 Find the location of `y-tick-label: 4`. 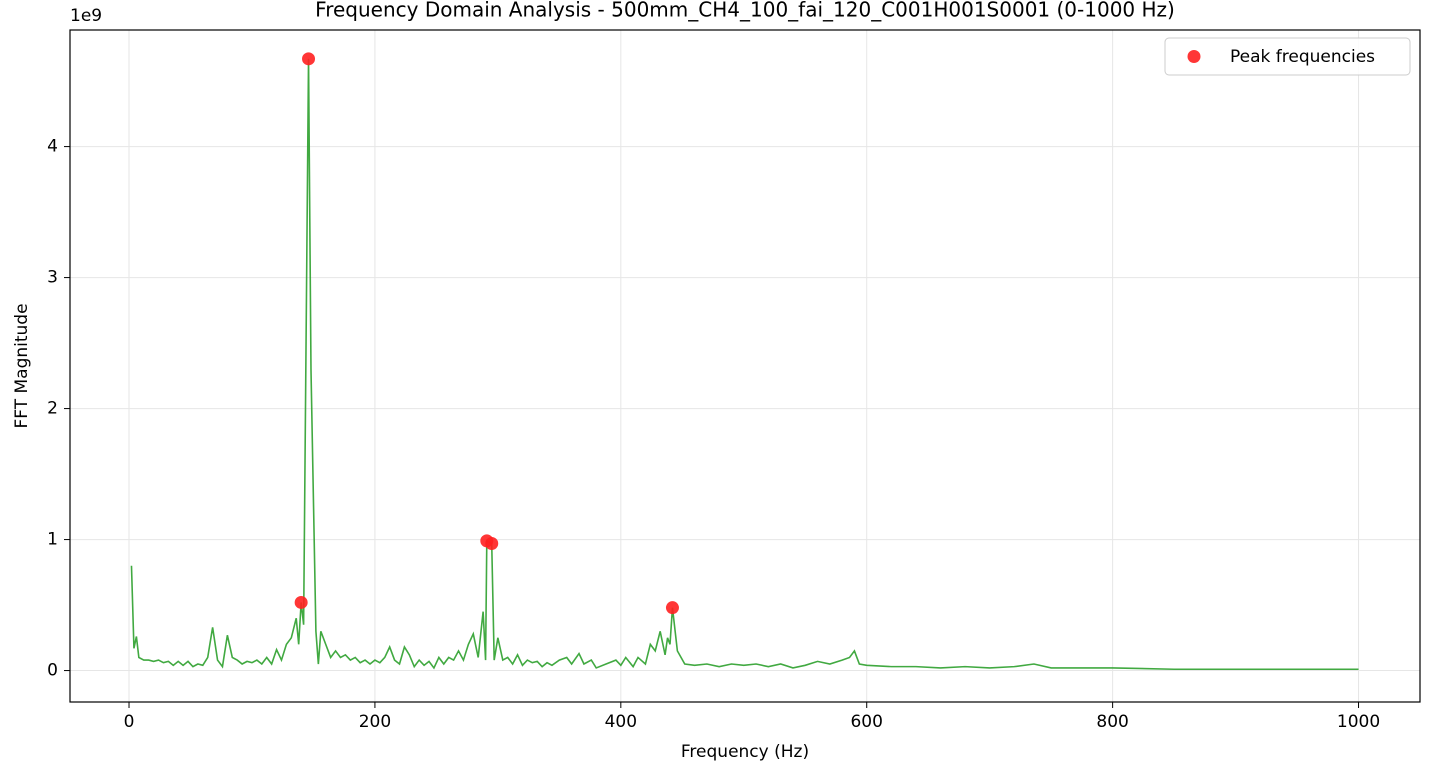

y-tick-label: 4 is located at coordinates (52, 147).